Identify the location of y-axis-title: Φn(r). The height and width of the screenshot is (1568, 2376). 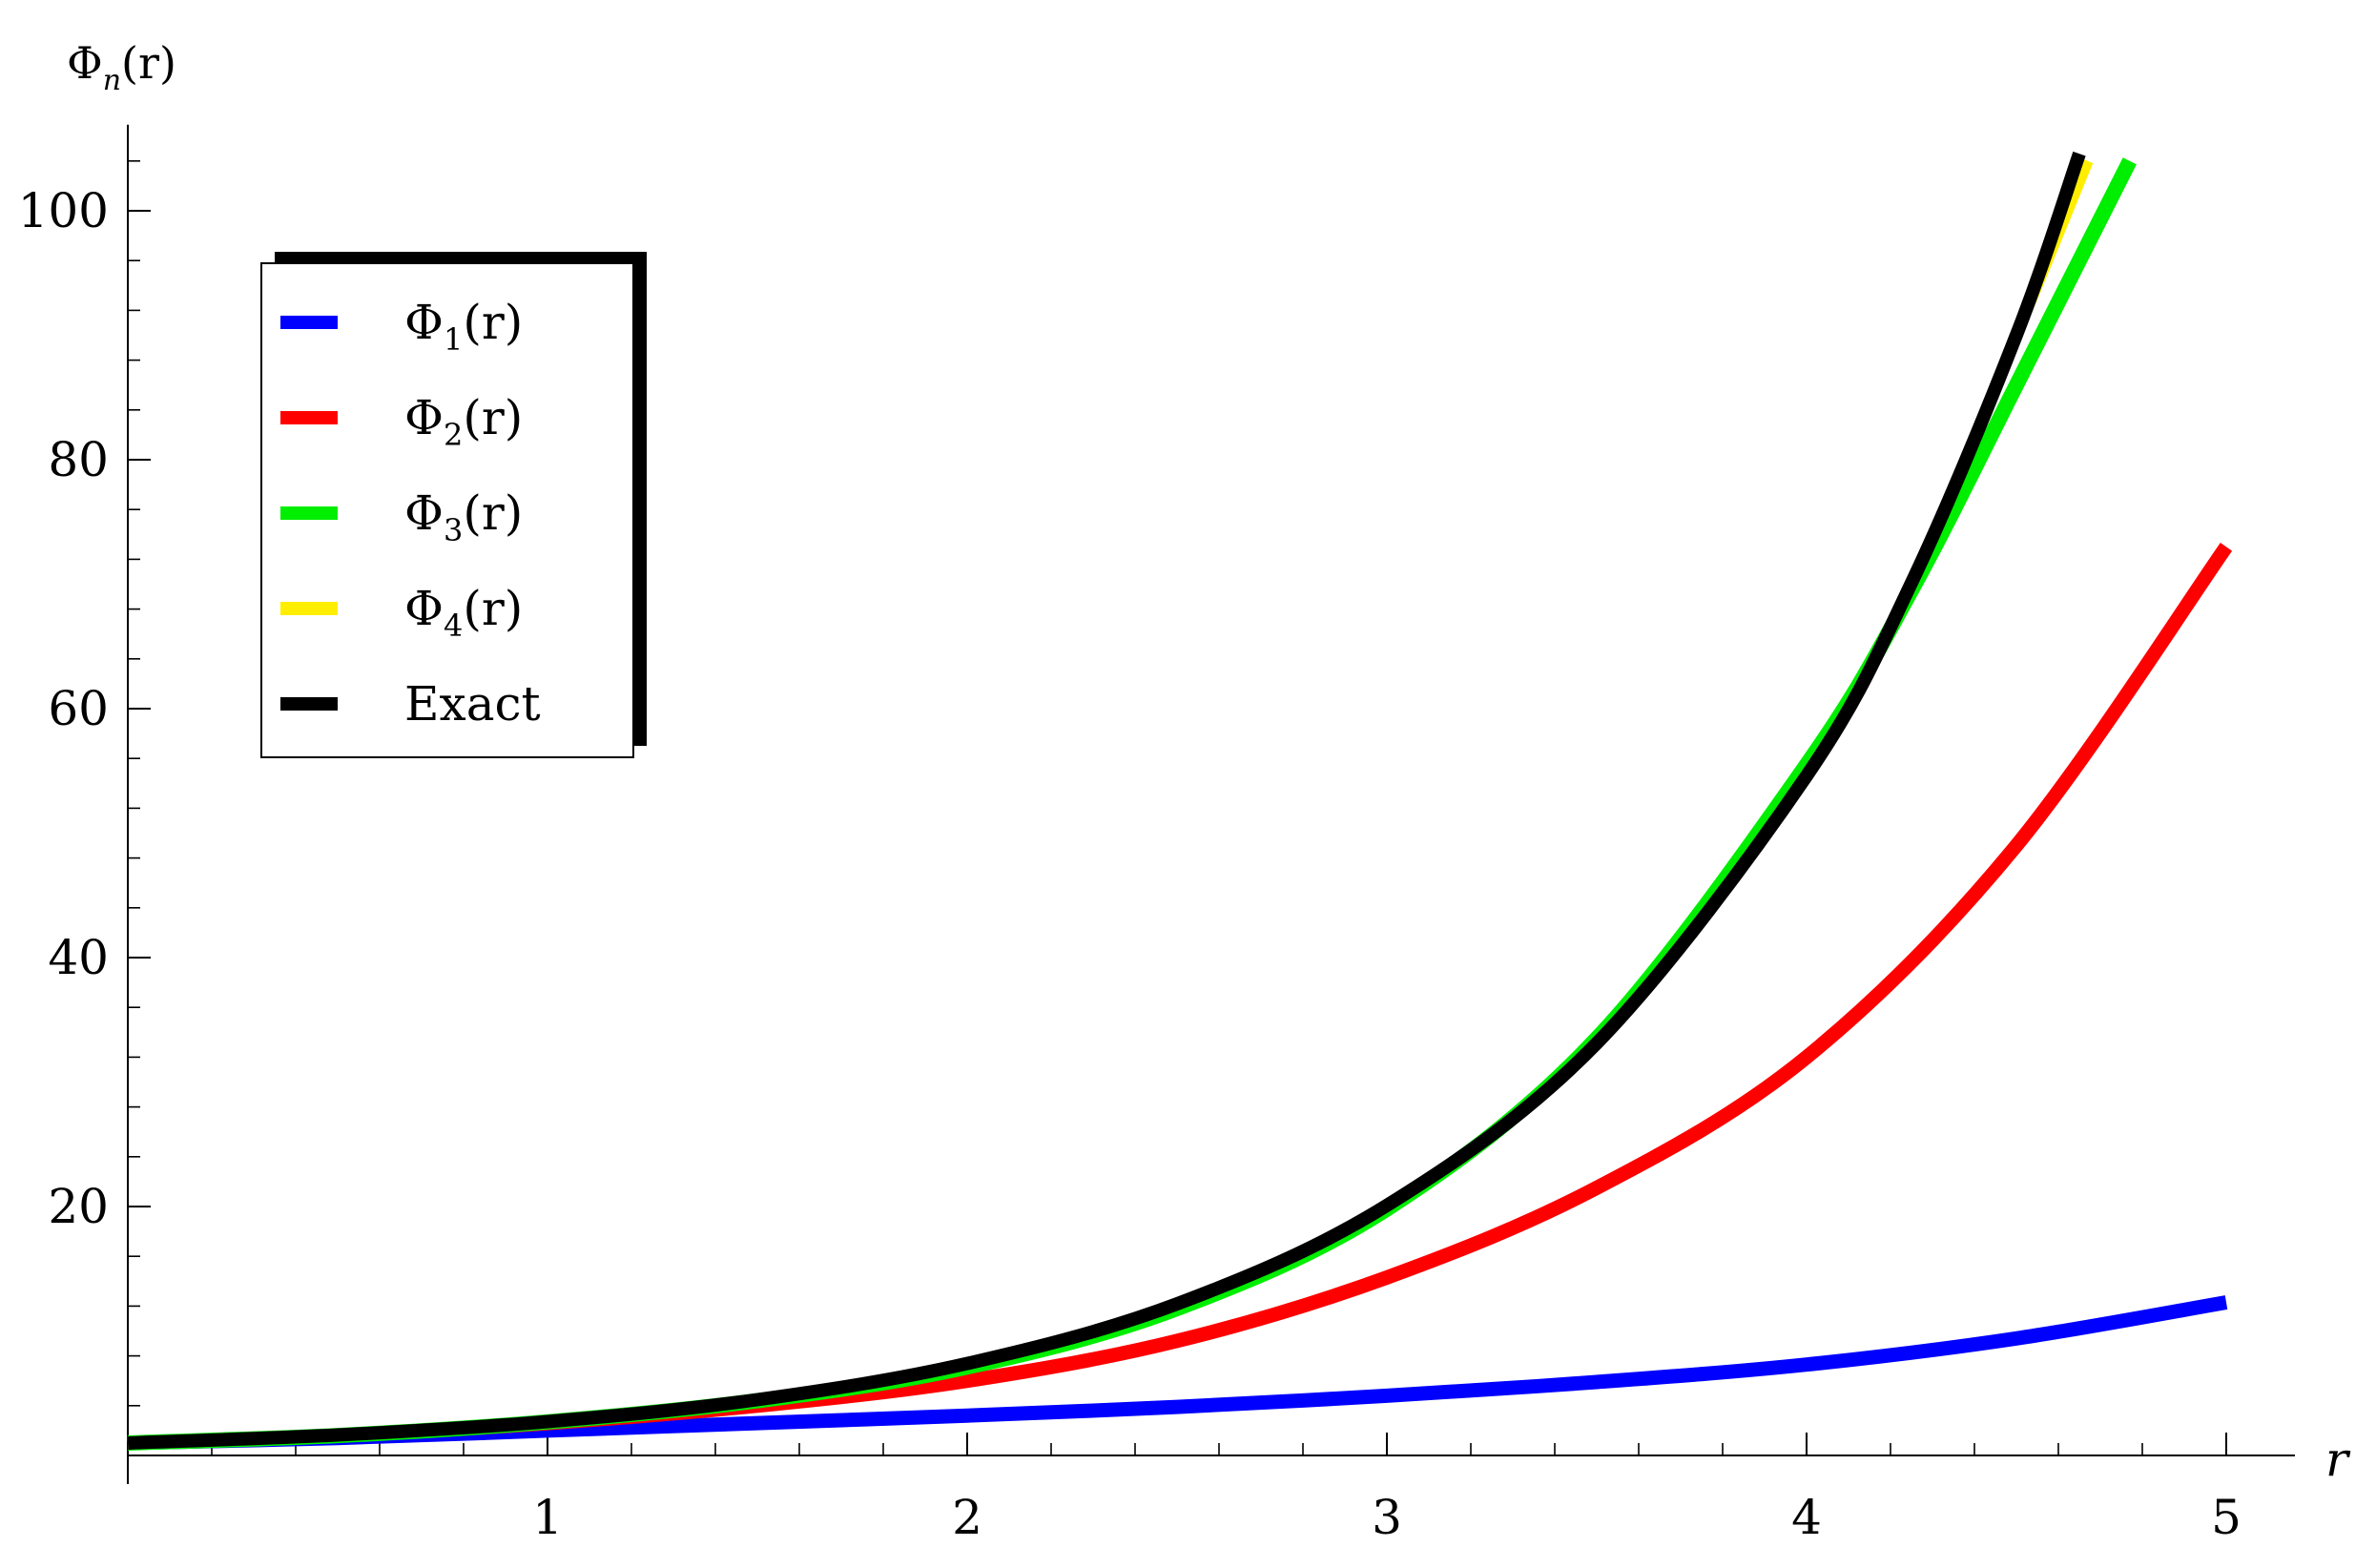
(122, 67).